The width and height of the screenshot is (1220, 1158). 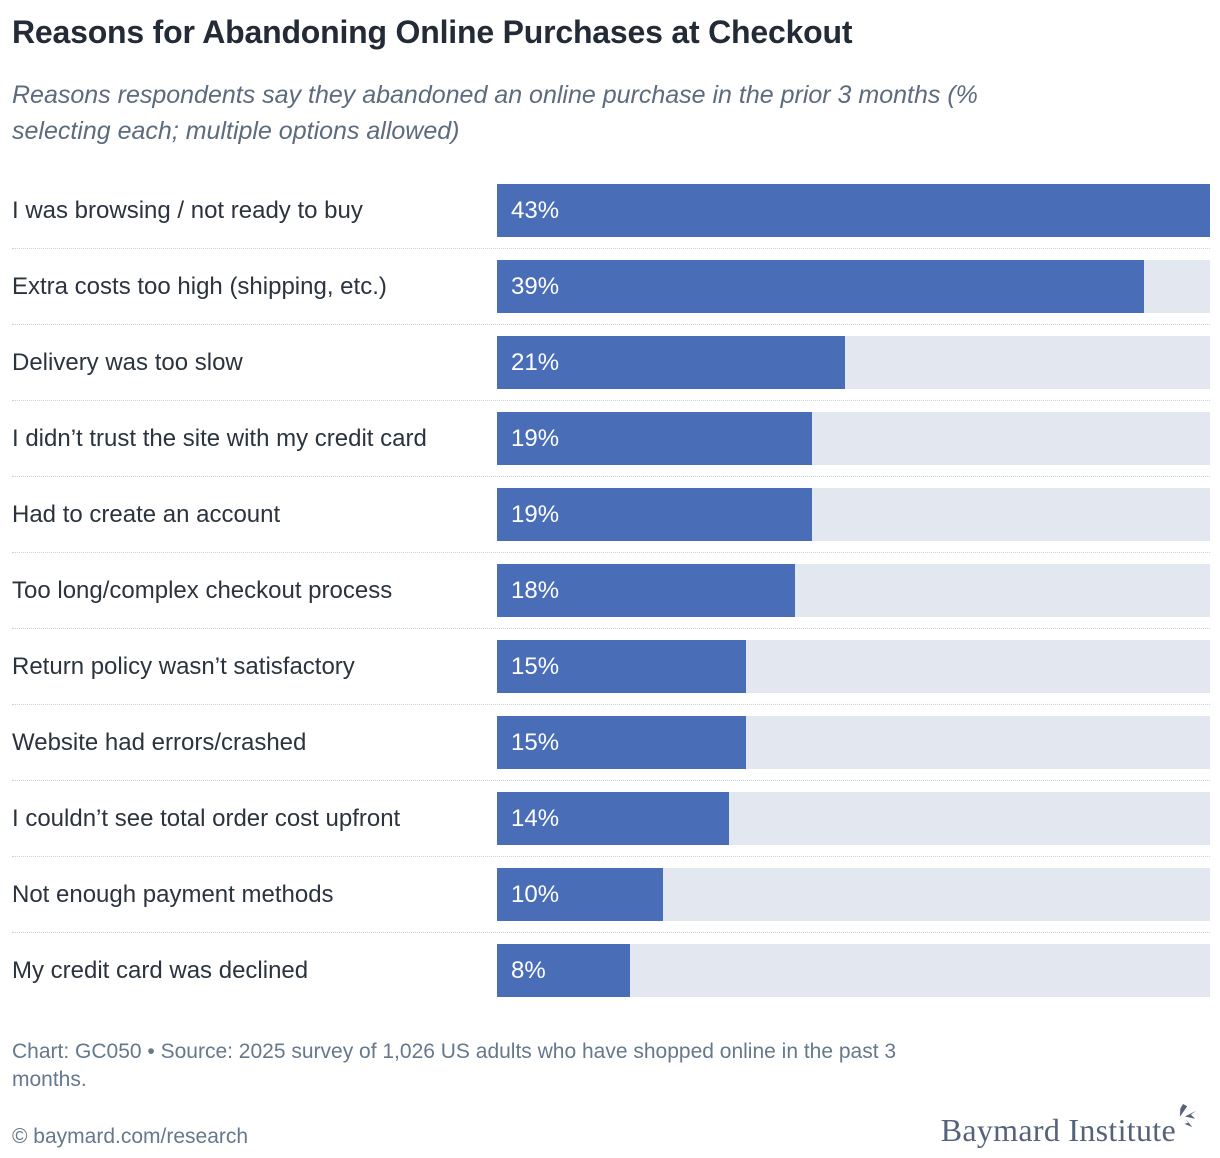 I want to click on bar: 39%, so click(x=820, y=286).